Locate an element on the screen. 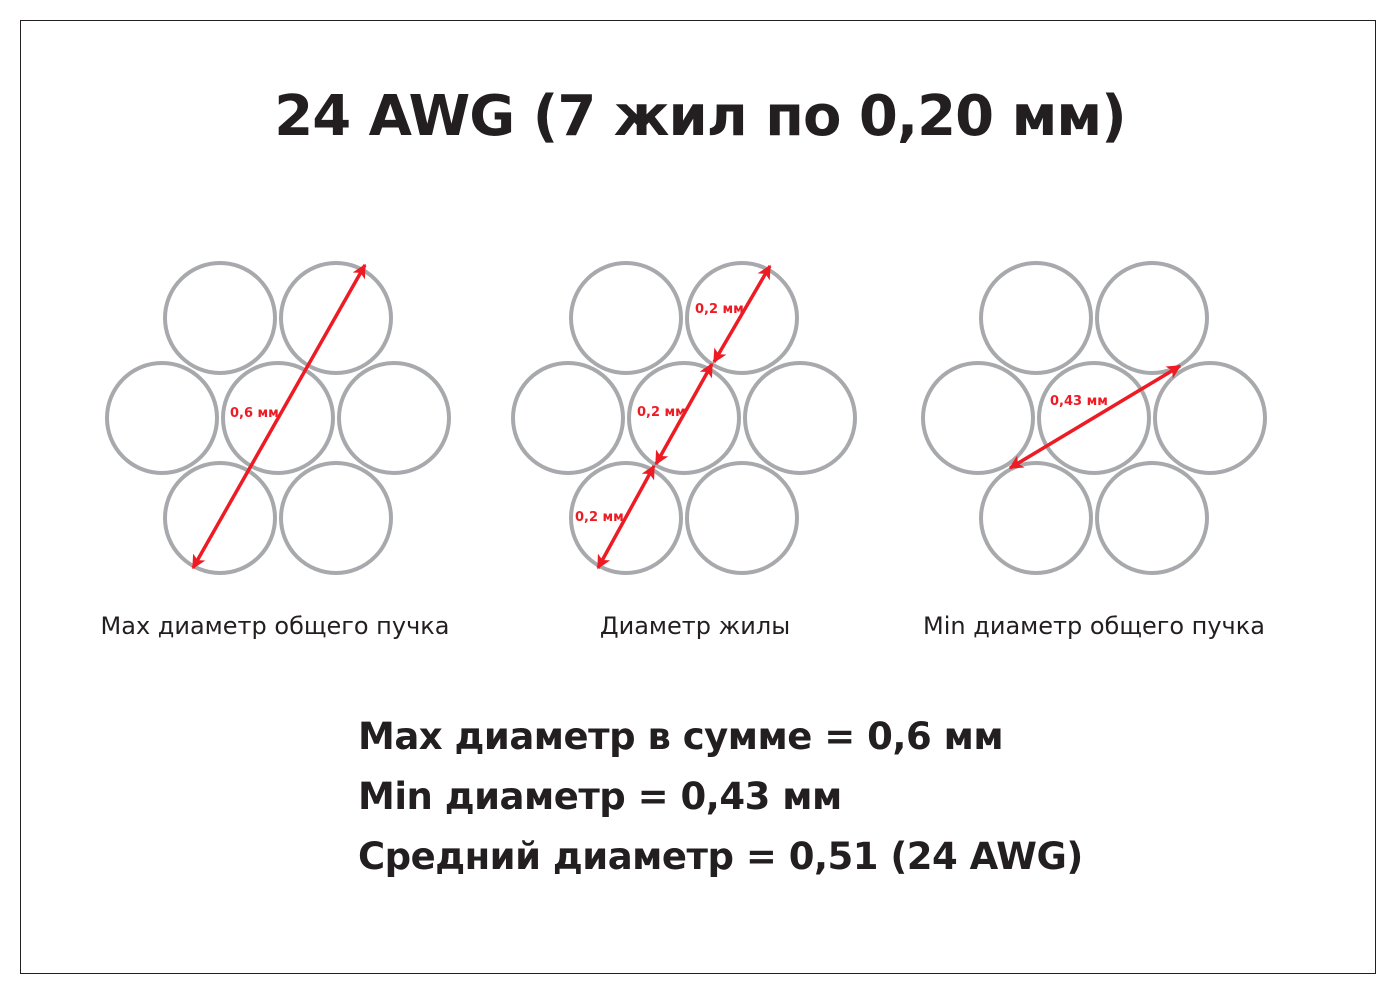 The height and width of the screenshot is (999, 1400). page-title: 24 AWG (7 жил по 0,20 мм) is located at coordinates (700, 116).